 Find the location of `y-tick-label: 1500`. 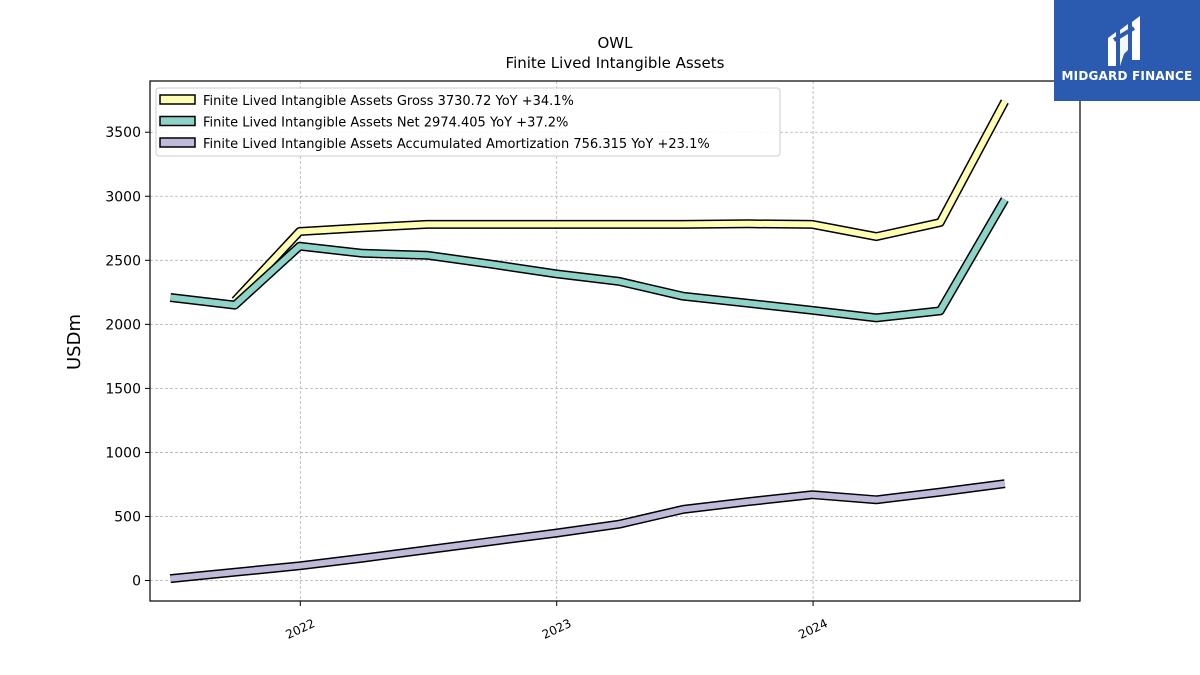

y-tick-label: 1500 is located at coordinates (123, 389).